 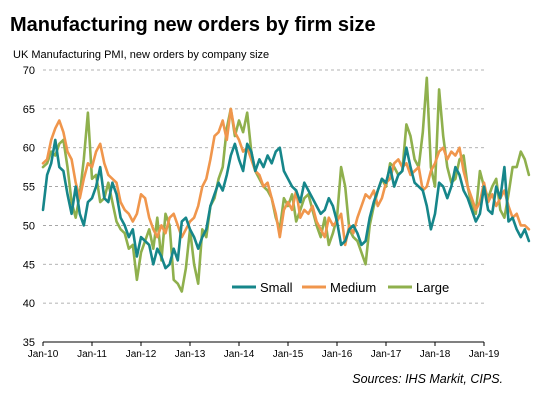 What do you see at coordinates (29, 226) in the screenshot?
I see `y-tick-label: 50` at bounding box center [29, 226].